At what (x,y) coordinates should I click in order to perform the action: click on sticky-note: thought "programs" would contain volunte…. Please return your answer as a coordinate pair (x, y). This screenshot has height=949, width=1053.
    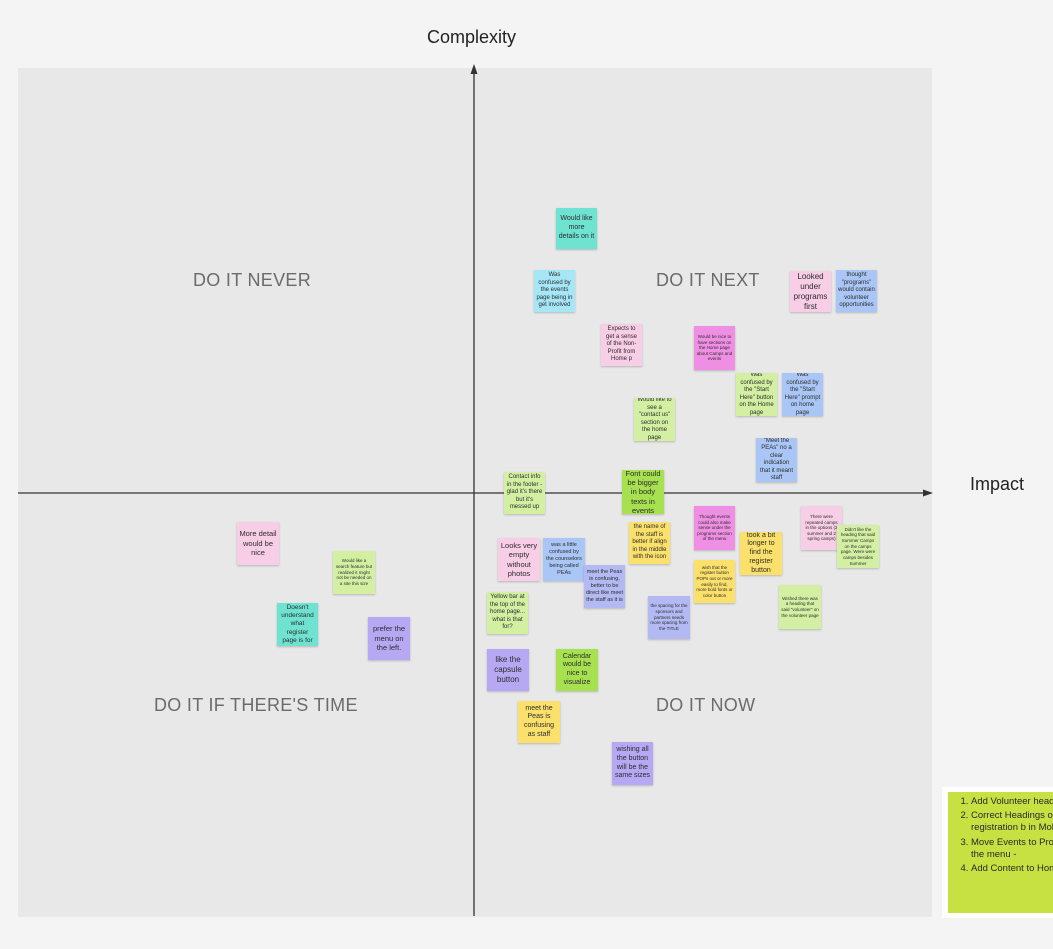
    Looking at the image, I should click on (856, 291).